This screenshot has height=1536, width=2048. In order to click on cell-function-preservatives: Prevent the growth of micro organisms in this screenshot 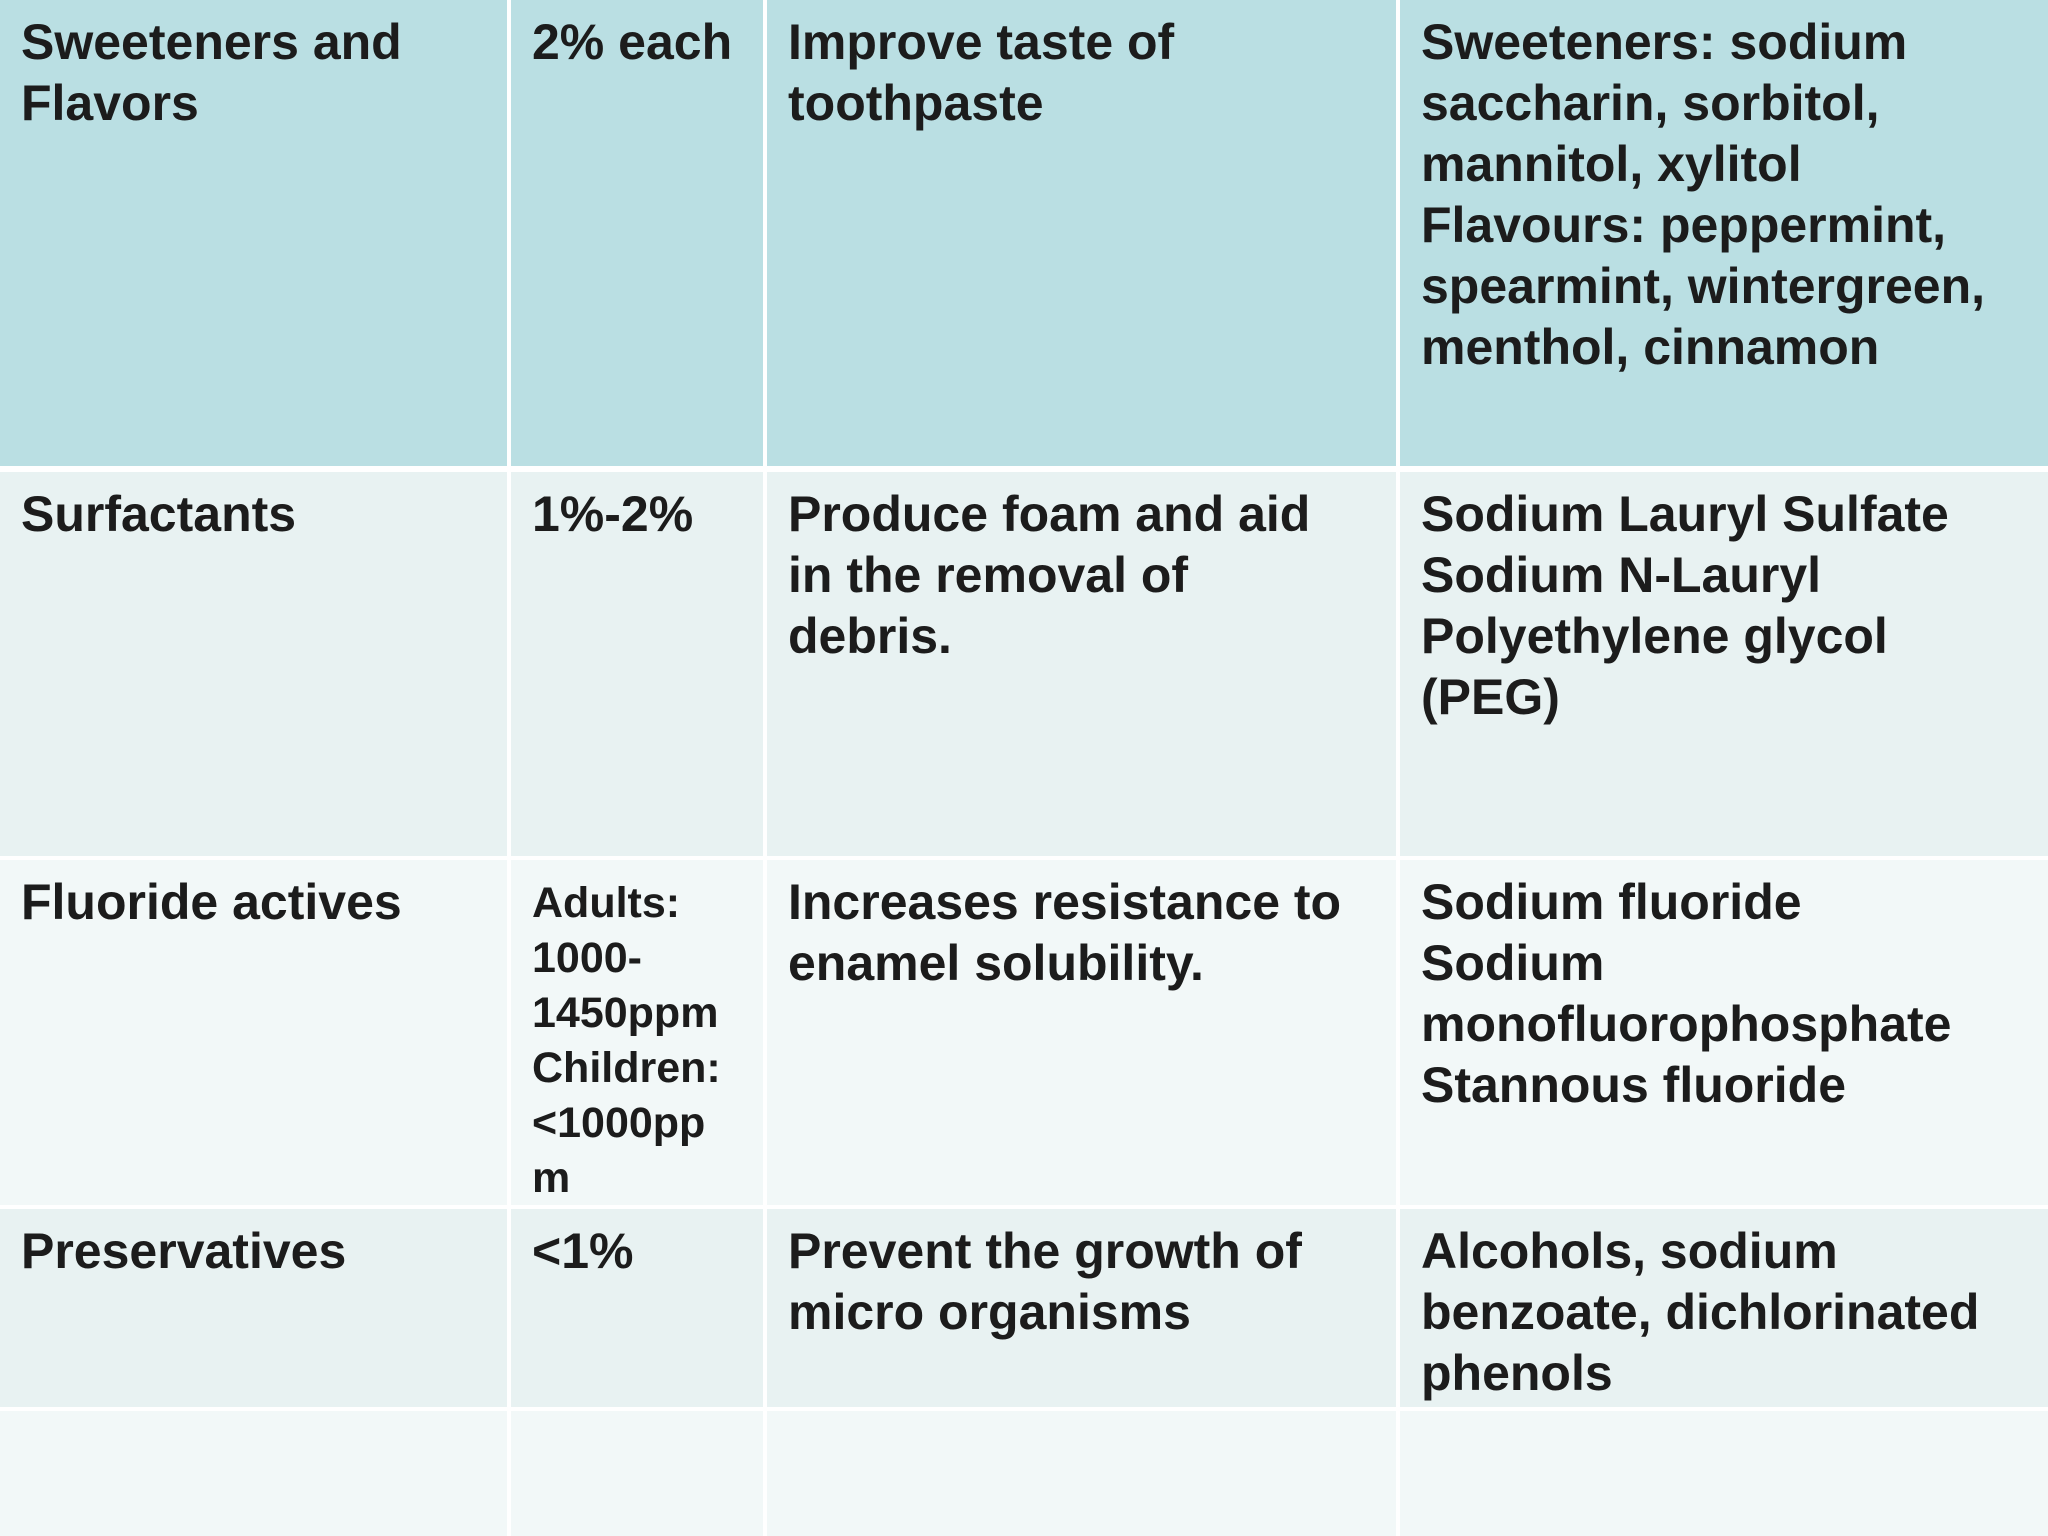, I will do `click(1083, 1310)`.